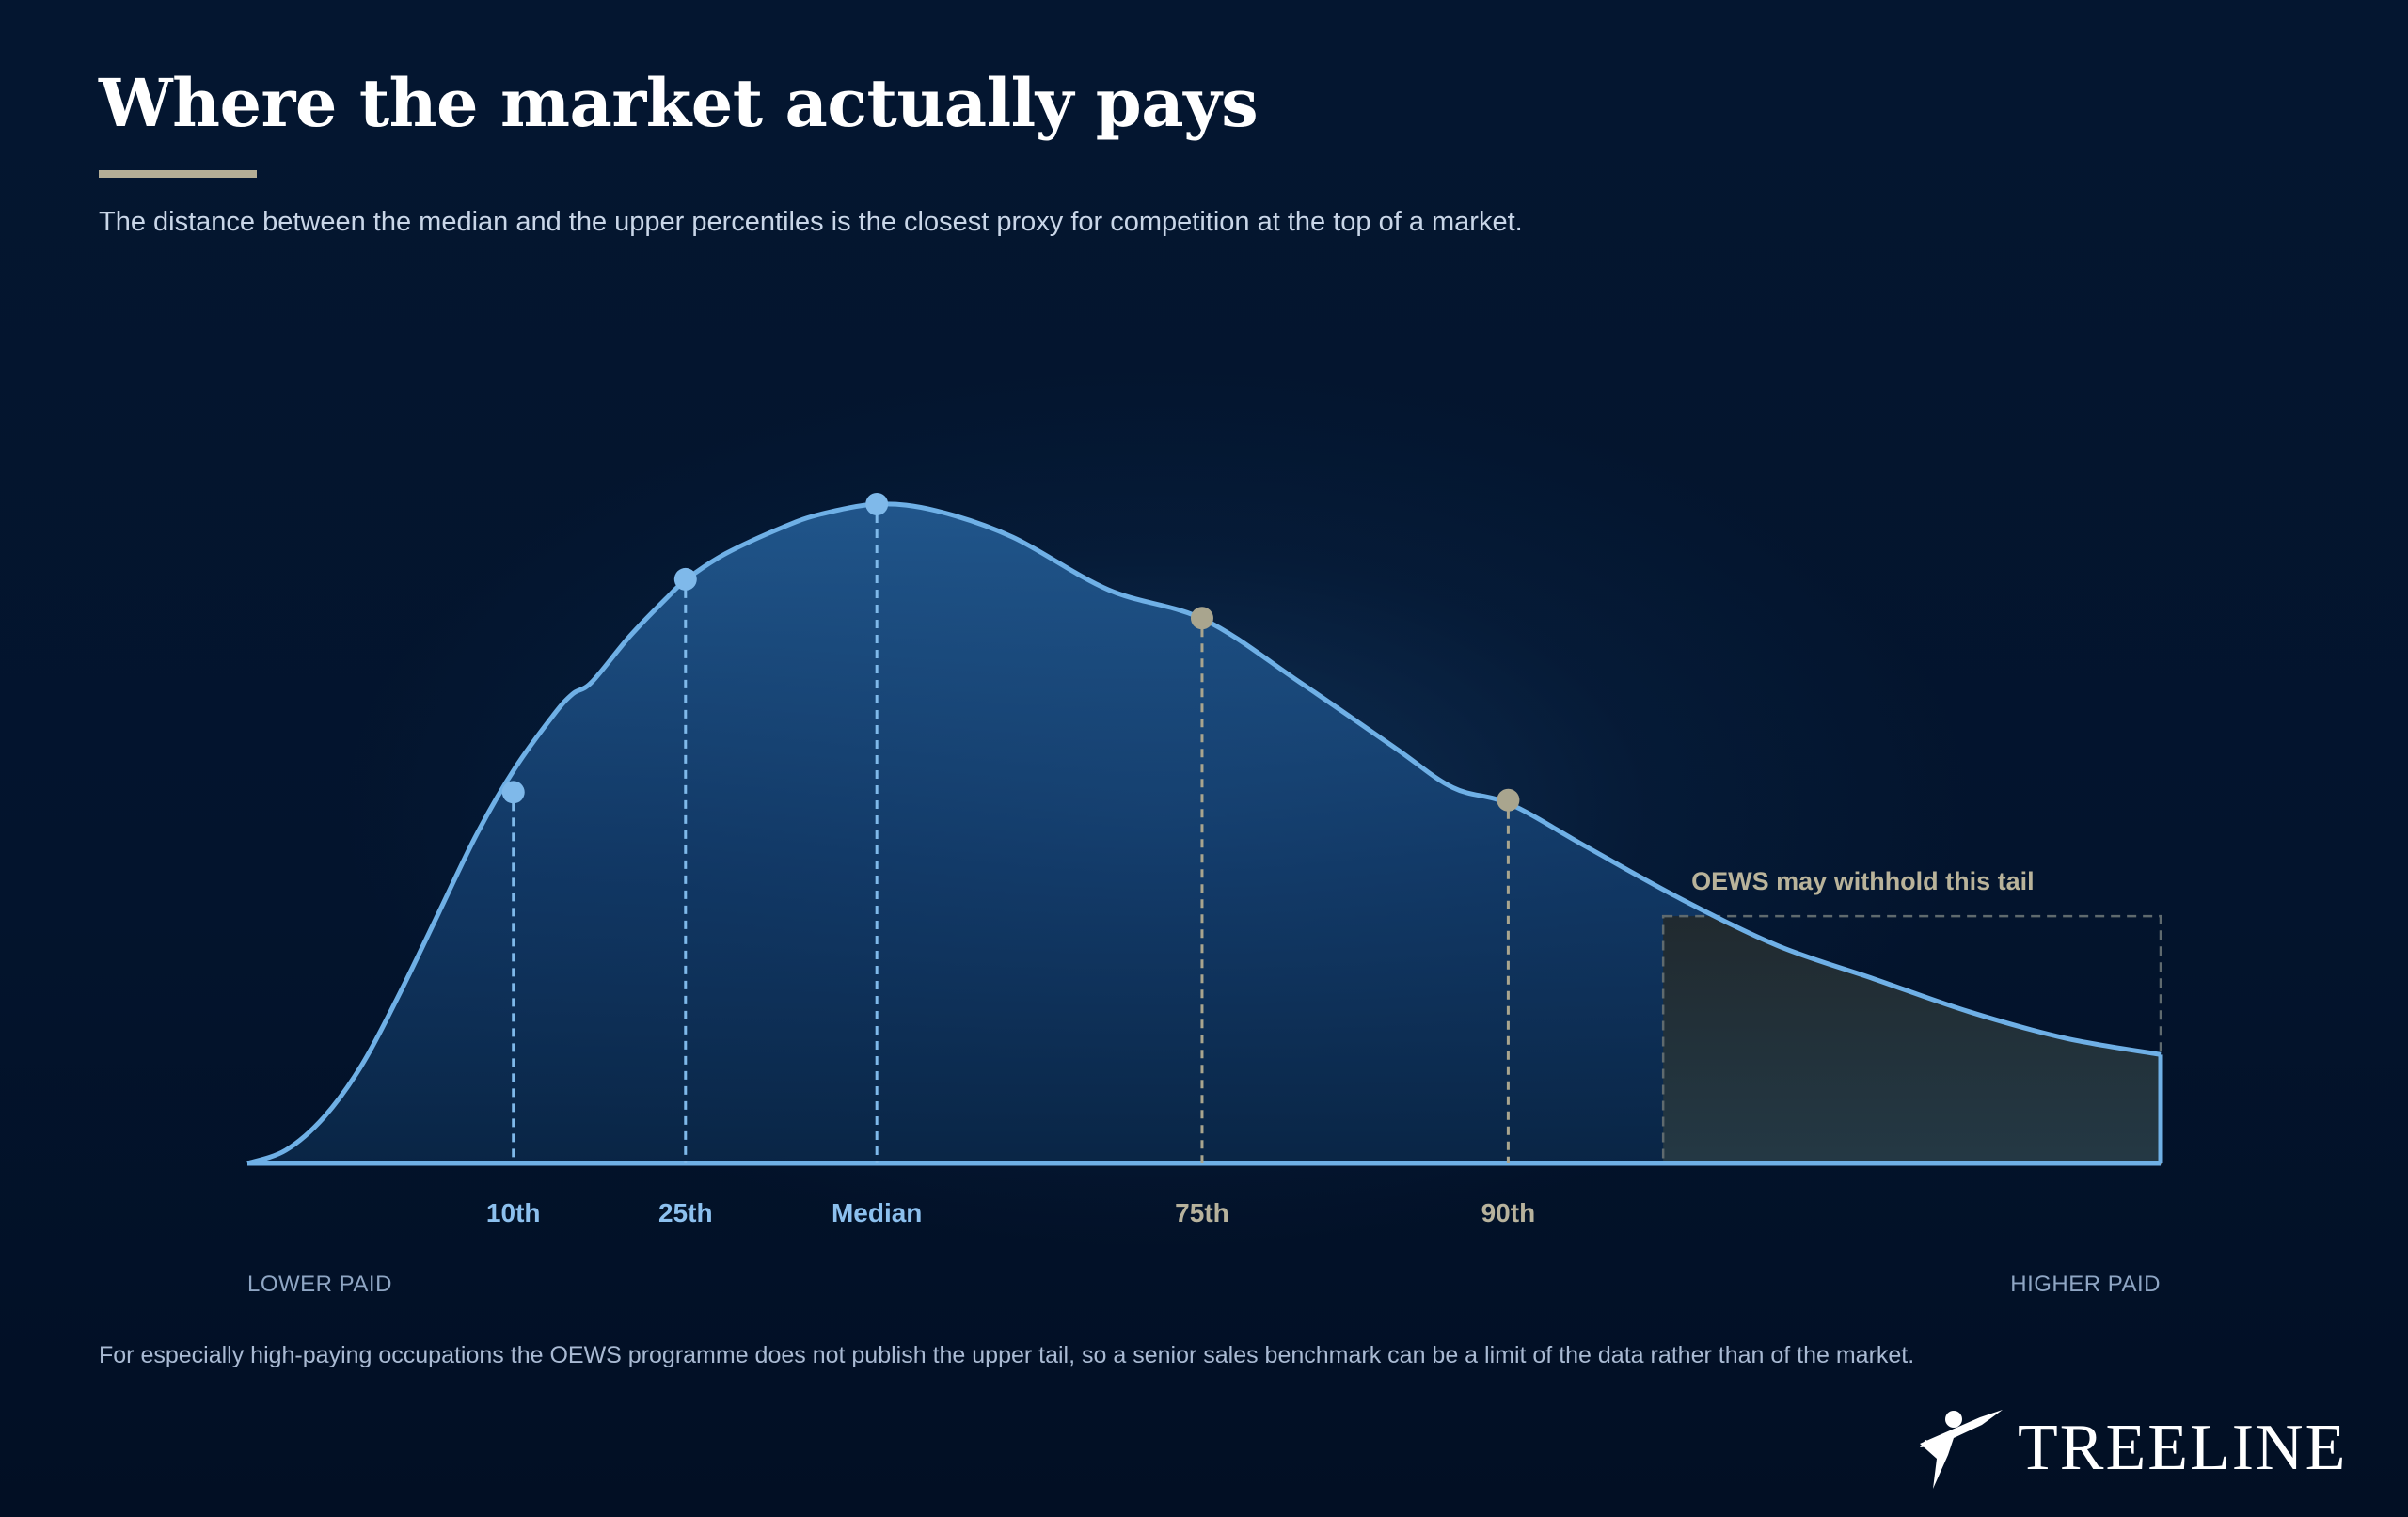 The height and width of the screenshot is (1517, 2408). What do you see at coordinates (877, 1212) in the screenshot?
I see `percentile-label: Median` at bounding box center [877, 1212].